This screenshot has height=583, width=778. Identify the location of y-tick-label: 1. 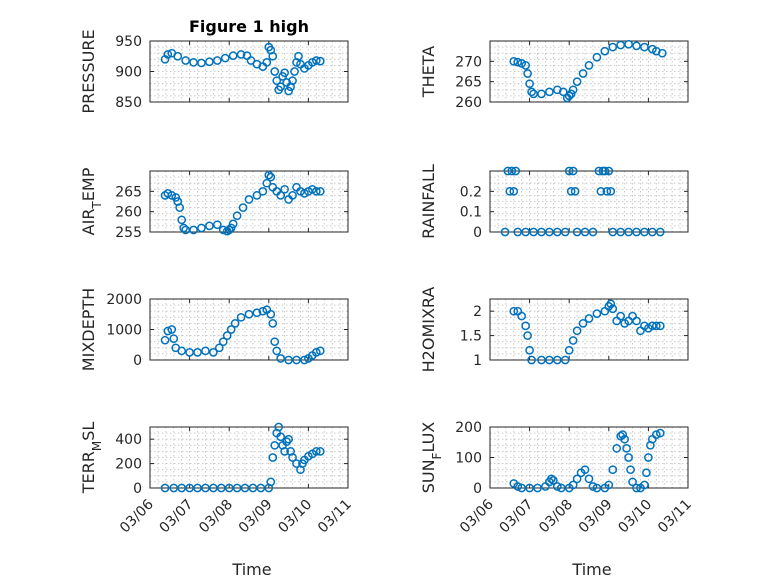
(477, 361).